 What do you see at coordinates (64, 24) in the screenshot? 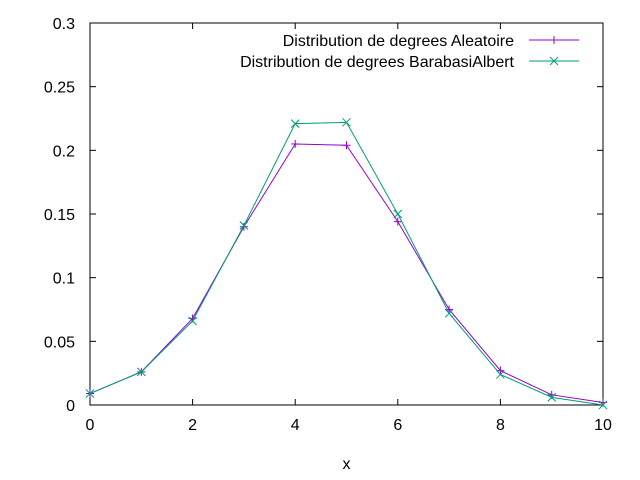
I see `y-tick-label: 0.3` at bounding box center [64, 24].